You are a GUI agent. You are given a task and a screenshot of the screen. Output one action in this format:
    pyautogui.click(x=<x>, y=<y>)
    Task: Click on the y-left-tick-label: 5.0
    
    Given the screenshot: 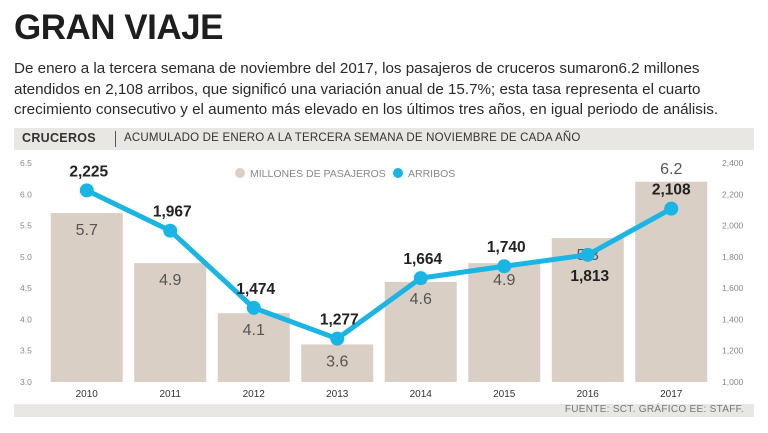 What is the action you would take?
    pyautogui.click(x=26, y=257)
    